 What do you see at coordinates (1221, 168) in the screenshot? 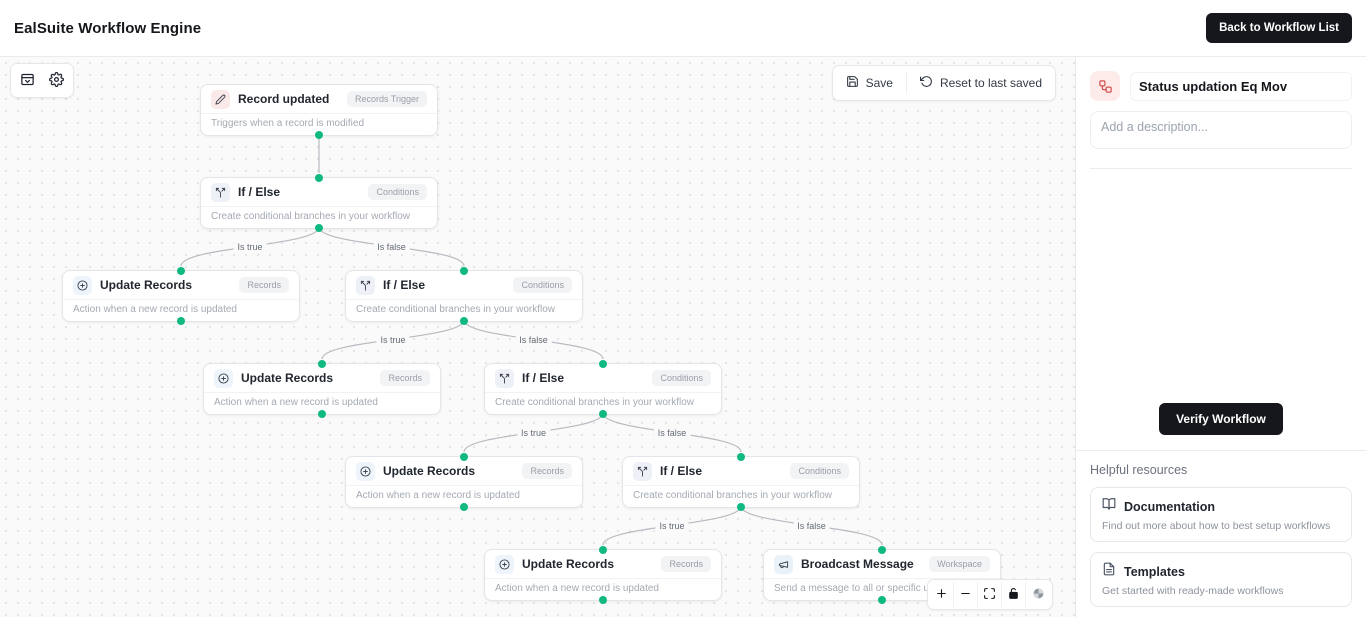
I see `sidebar-divider` at bounding box center [1221, 168].